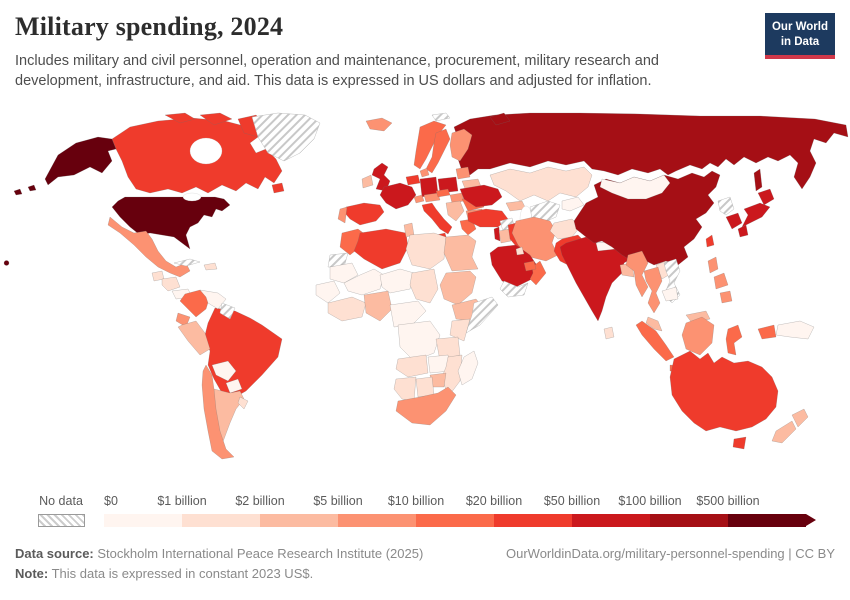 The width and height of the screenshot is (850, 600). Describe the element at coordinates (710, 241) in the screenshot. I see `country-taiwan` at that location.